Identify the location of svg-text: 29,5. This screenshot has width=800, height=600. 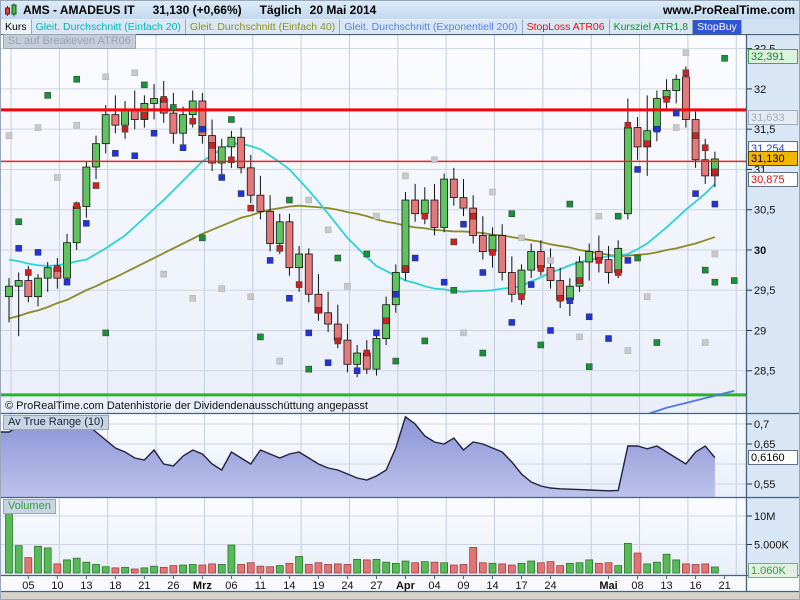
(764, 291).